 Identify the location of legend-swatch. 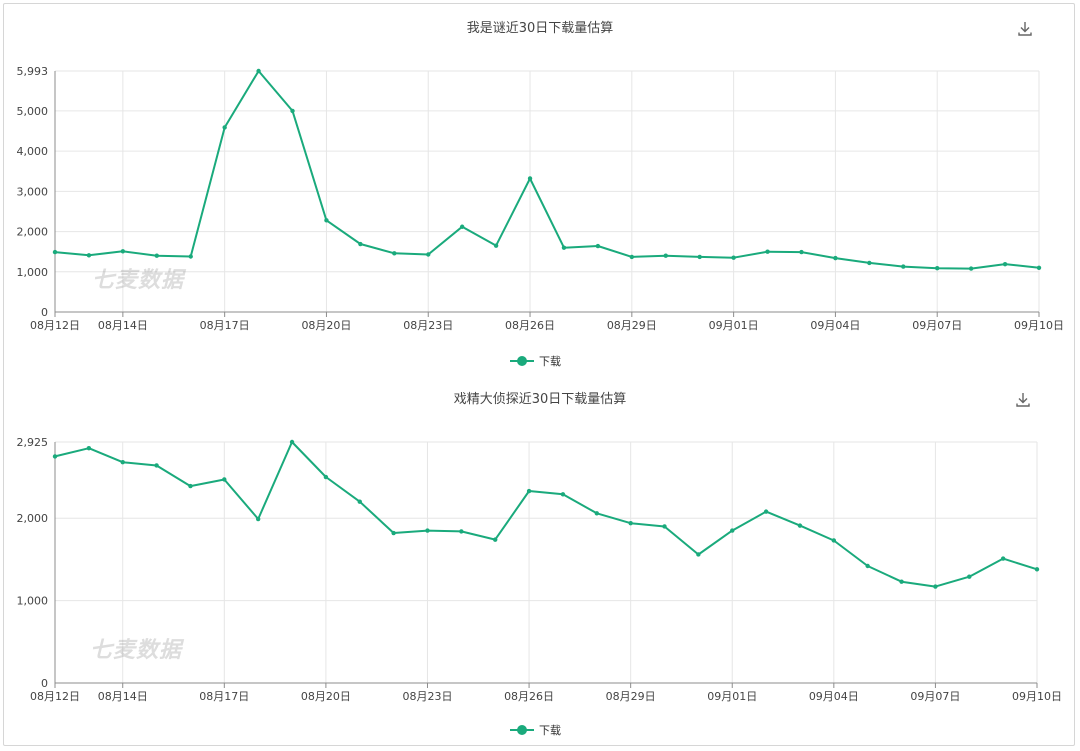
(522, 730).